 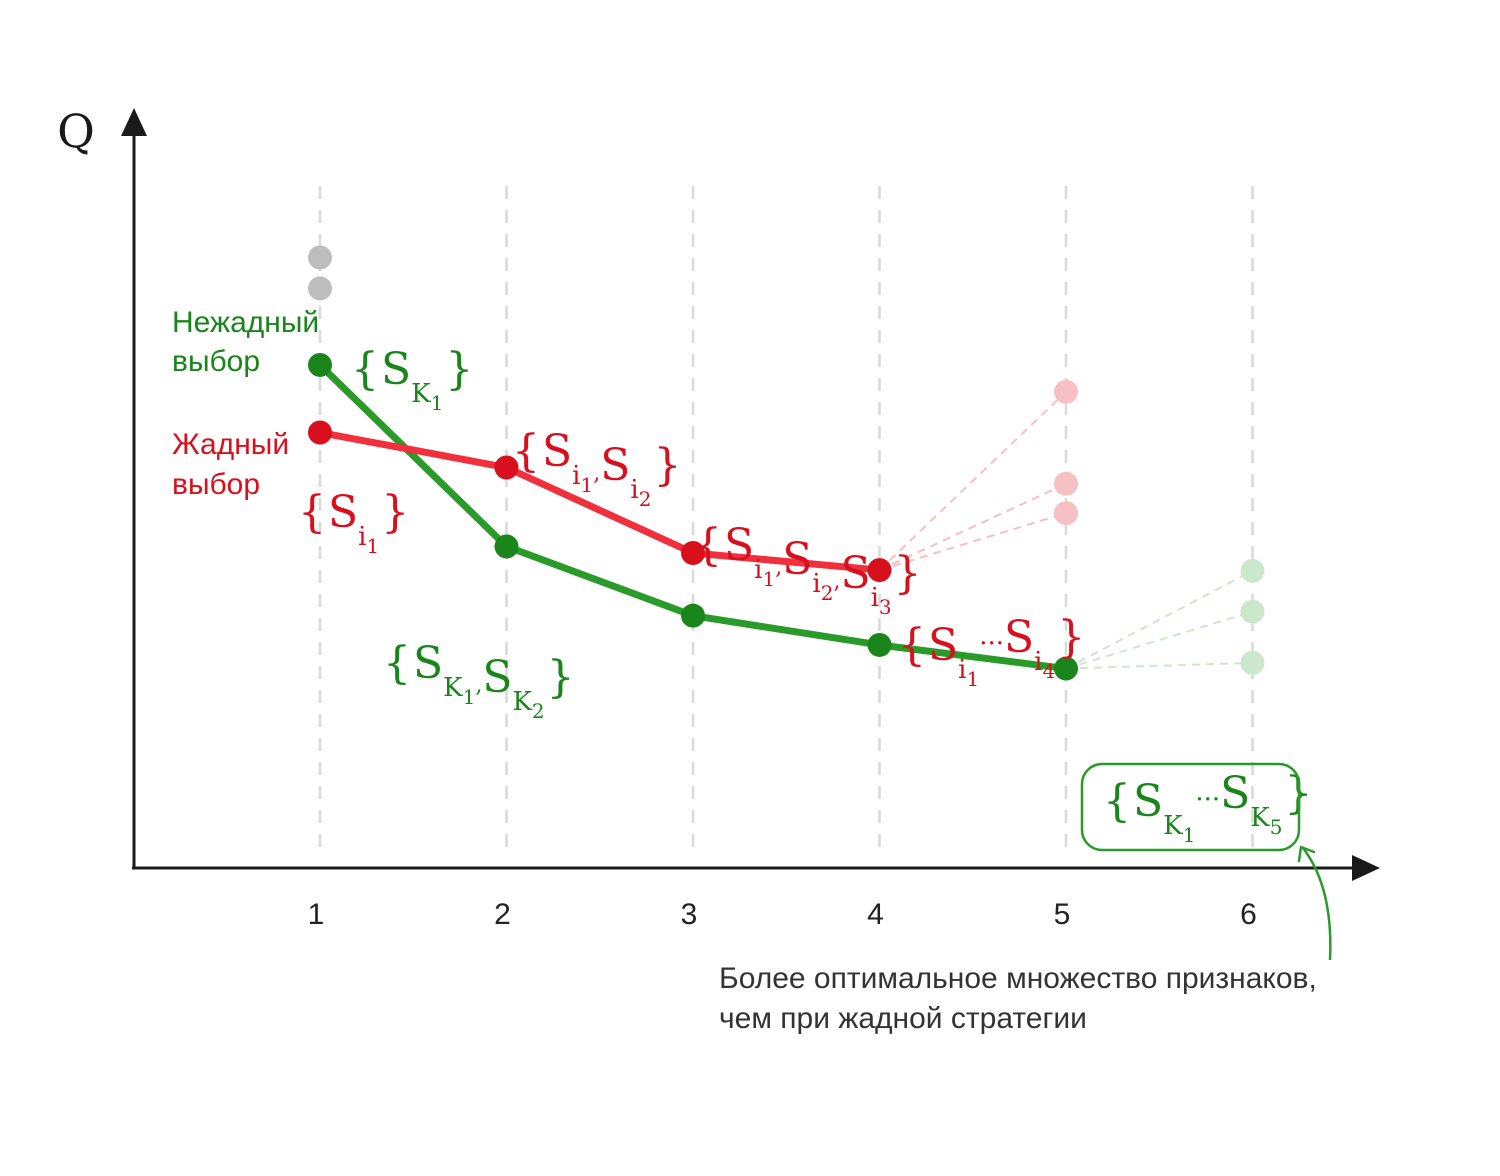 I want to click on greedy-series-line, so click(x=599, y=501).